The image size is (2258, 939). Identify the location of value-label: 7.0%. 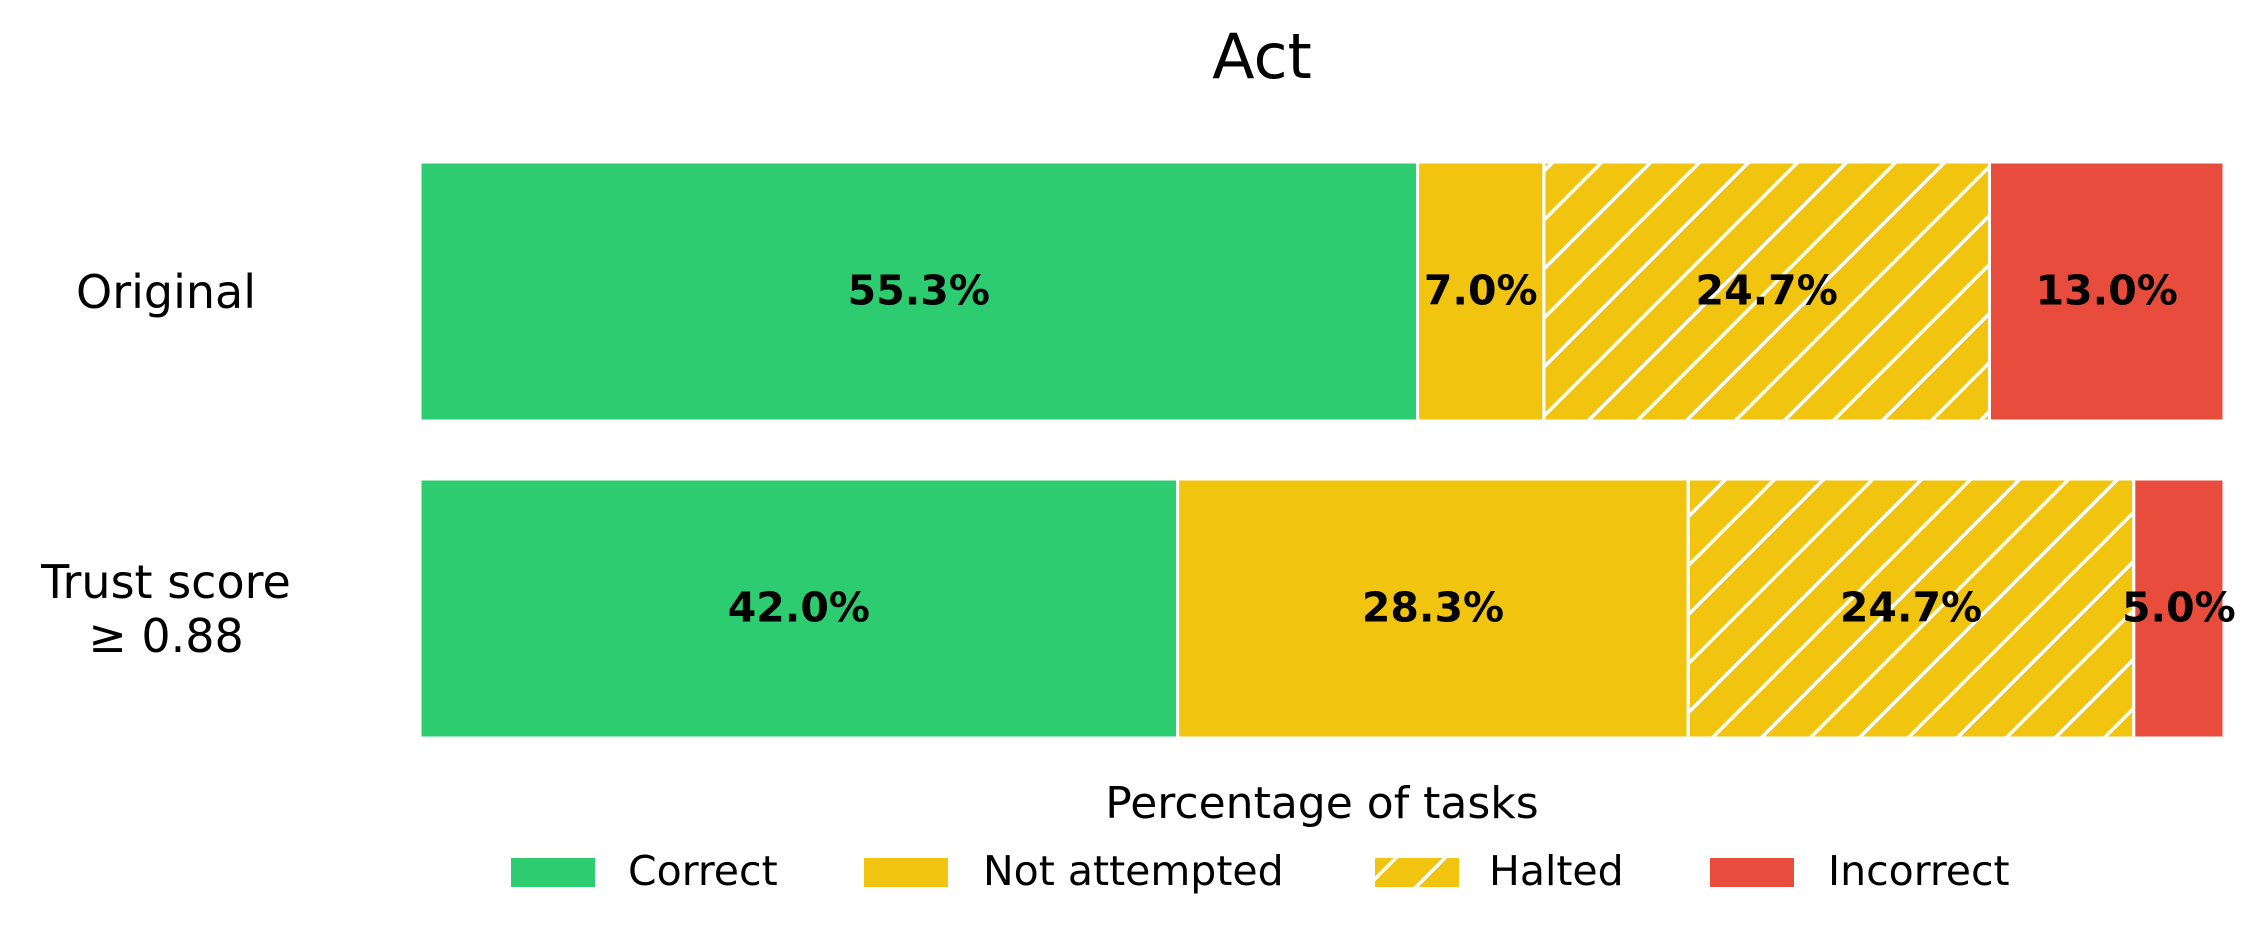
(1481, 291).